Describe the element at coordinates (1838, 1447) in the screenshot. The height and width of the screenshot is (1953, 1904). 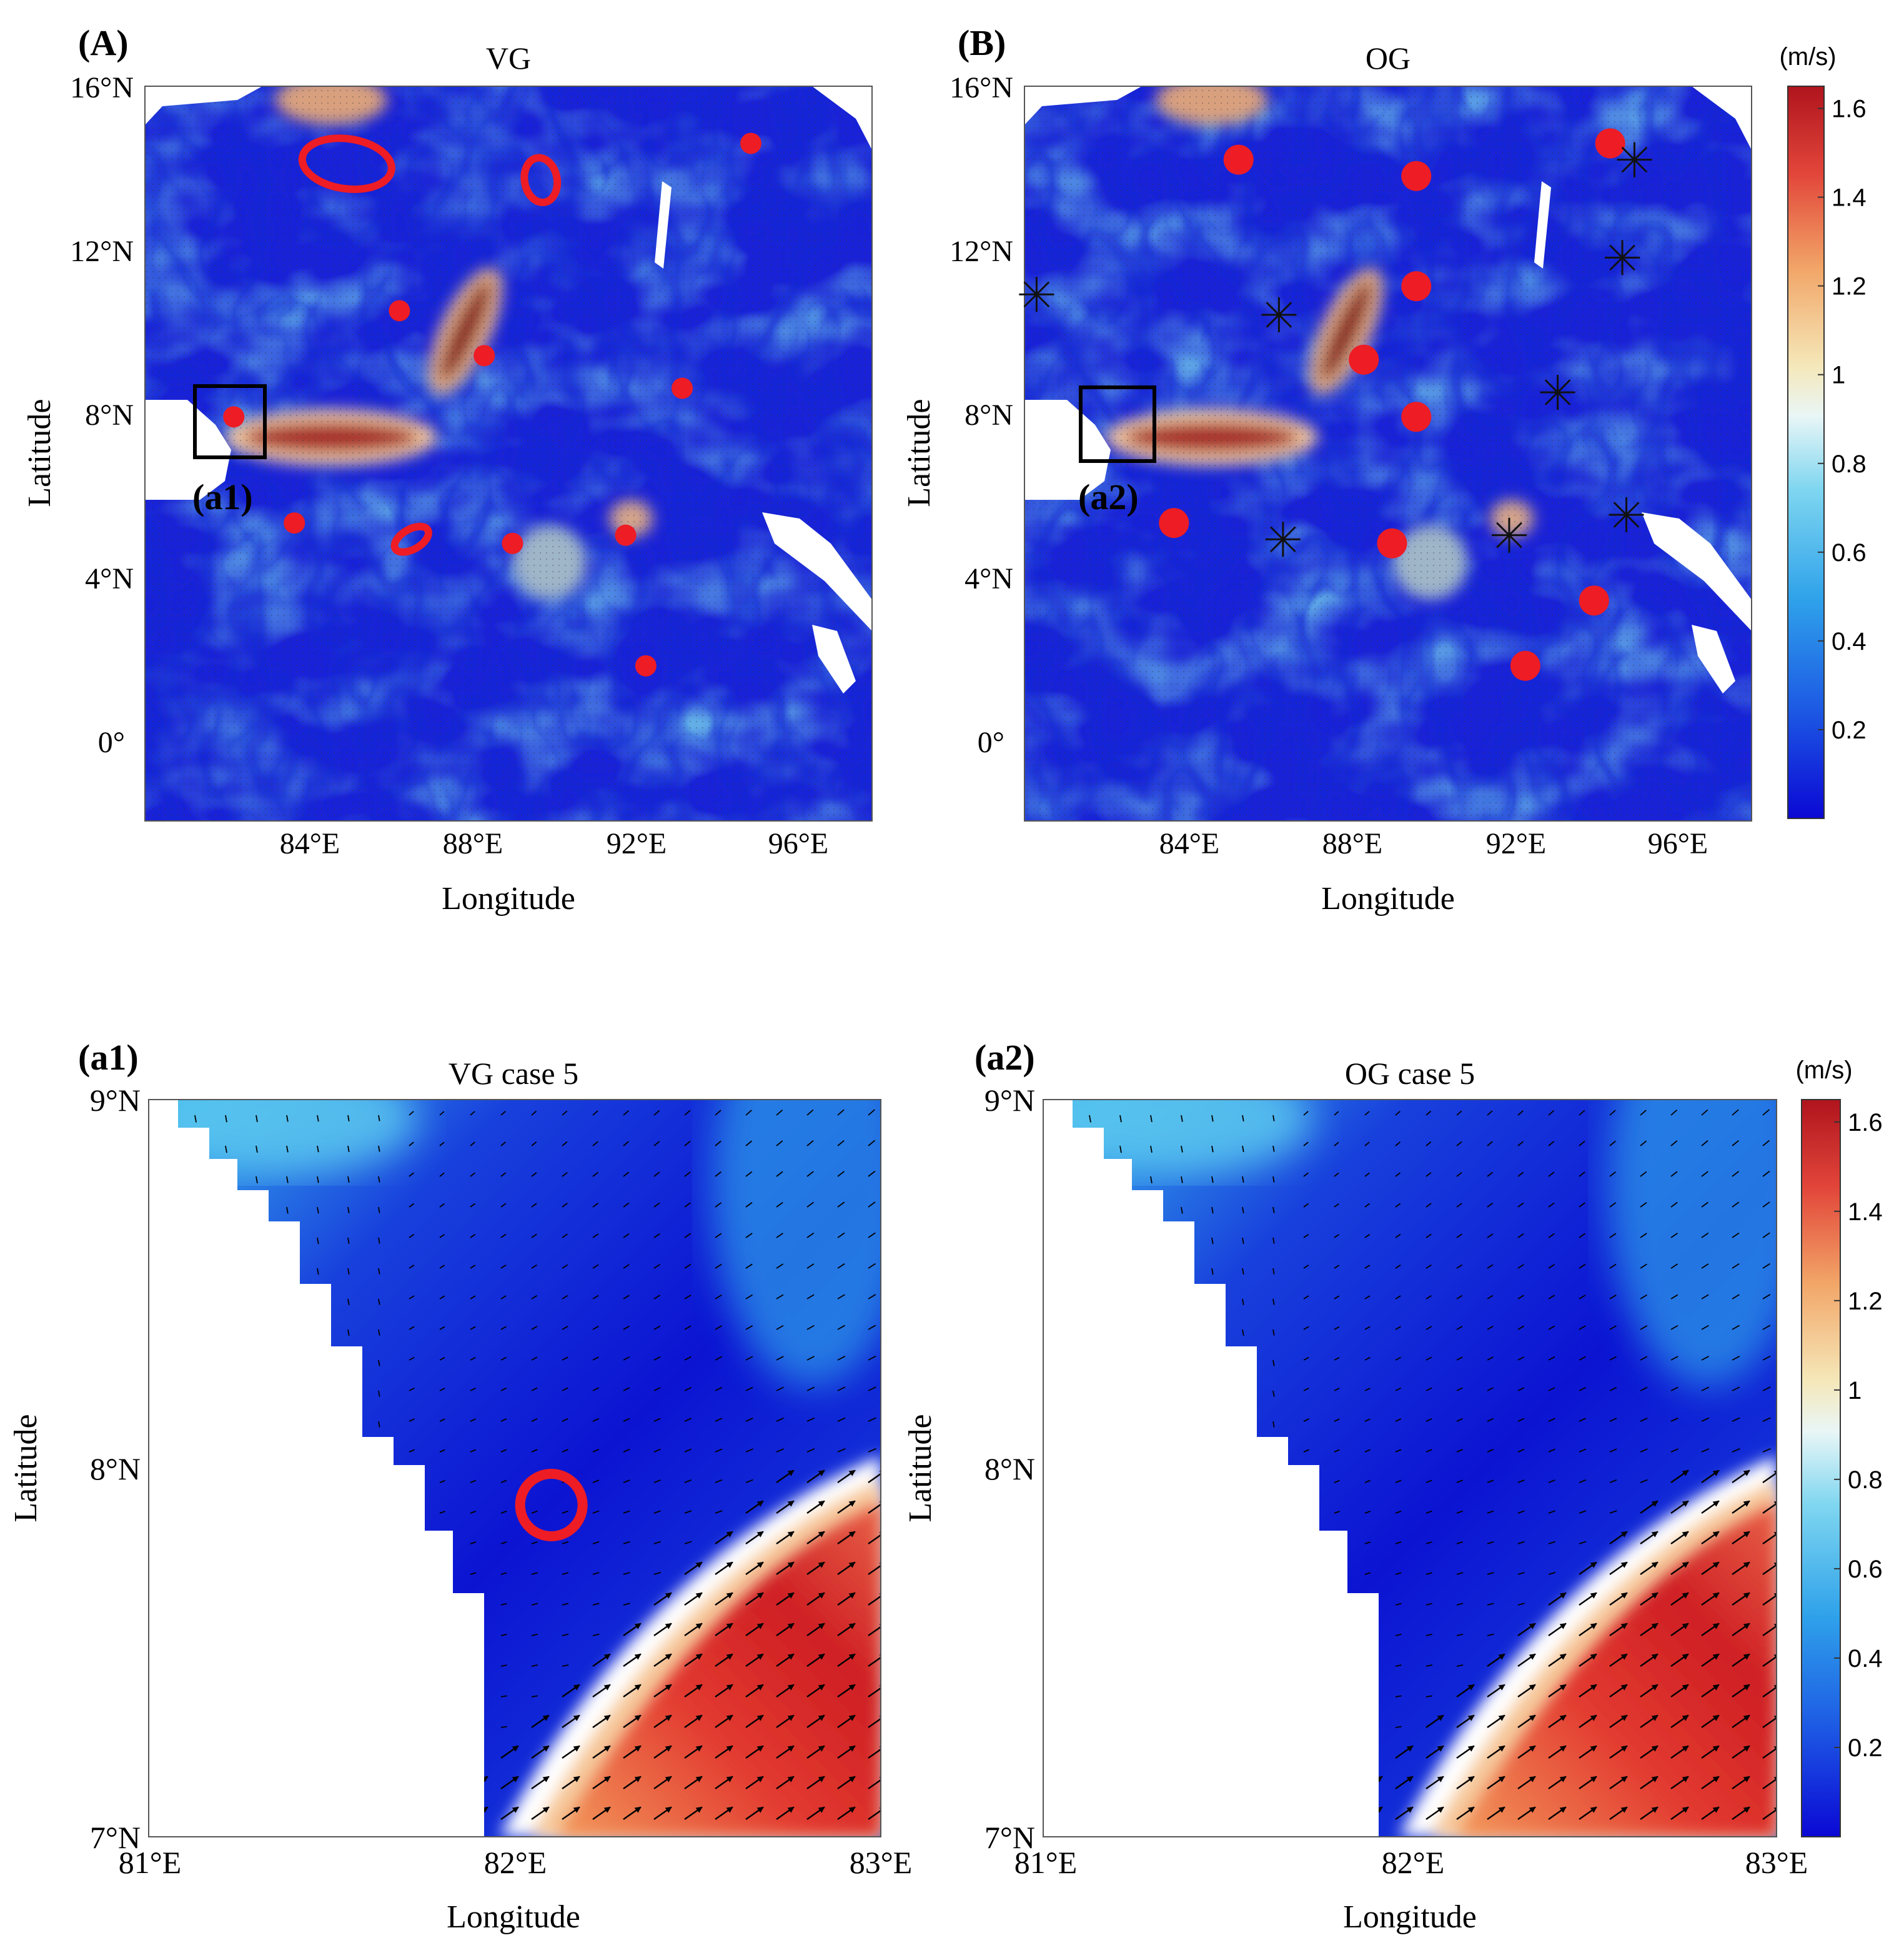
I see `colorbar-bottom: (m/s) 0.2 0.4 0.6 0.8 1 1.2 1.4 1.6` at that location.